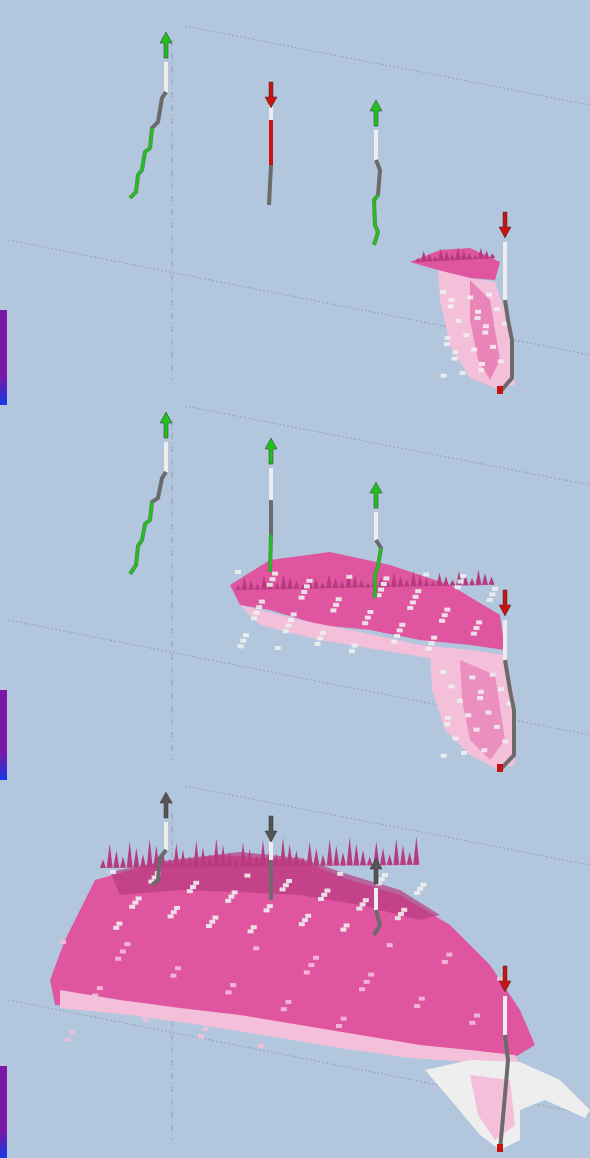 The width and height of the screenshot is (590, 1158). What do you see at coordinates (298, 297) in the screenshot?
I see `grid-line` at bounding box center [298, 297].